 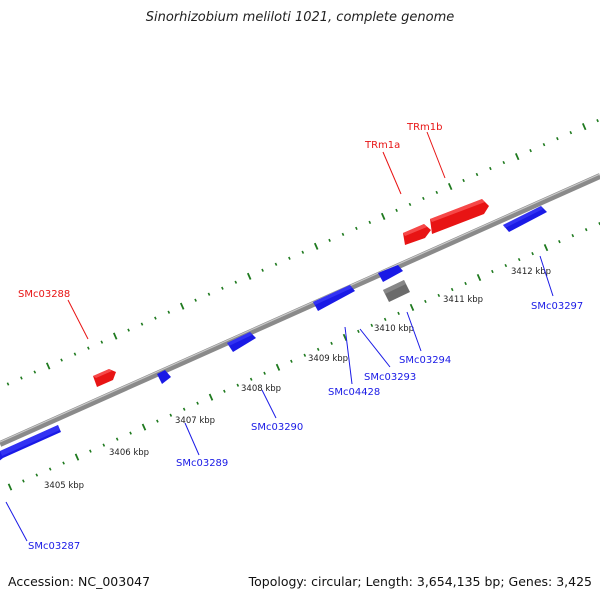 I want to click on ruler-label: 3406 kbp, so click(x=129, y=453).